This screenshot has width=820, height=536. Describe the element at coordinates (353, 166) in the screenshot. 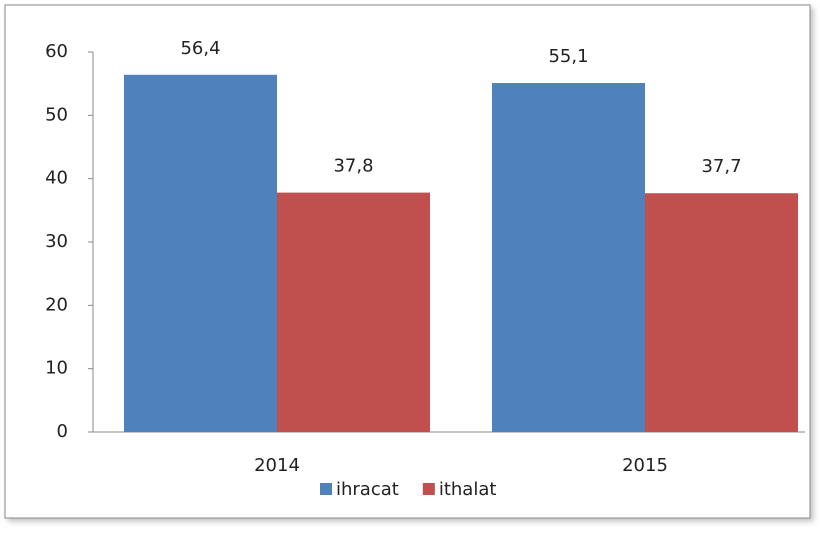

I see `value-label: 37,8` at that location.